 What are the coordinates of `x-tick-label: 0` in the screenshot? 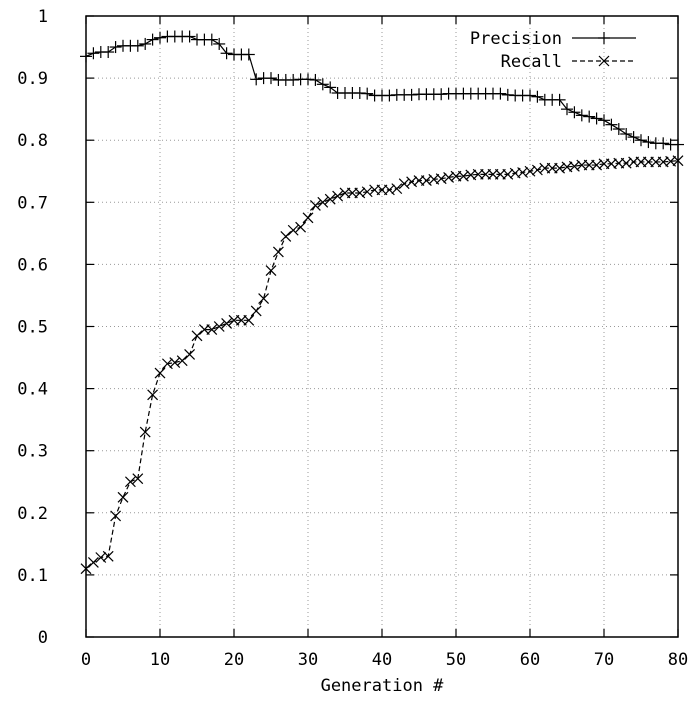 It's located at (86, 660).